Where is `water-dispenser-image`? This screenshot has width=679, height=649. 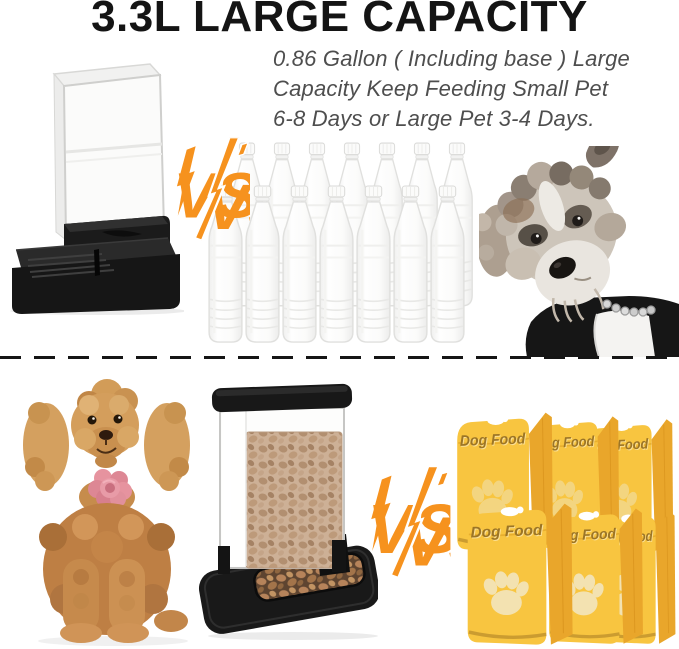 water-dispenser-image is located at coordinates (94, 185).